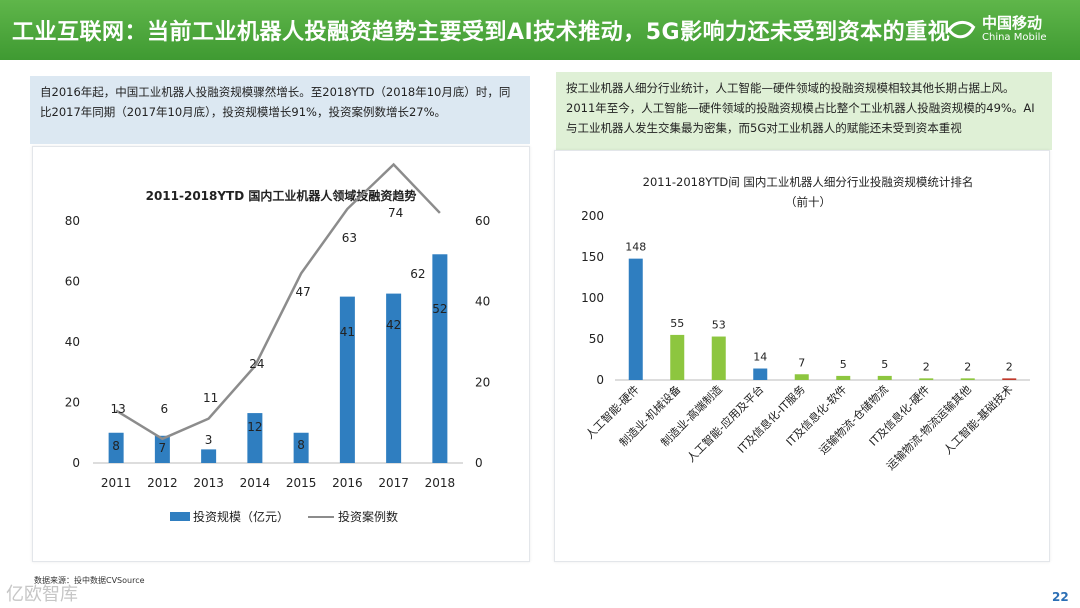 The height and width of the screenshot is (608, 1080). Describe the element at coordinates (1014, 37) in the screenshot. I see `logo-english: China Mobile` at that location.